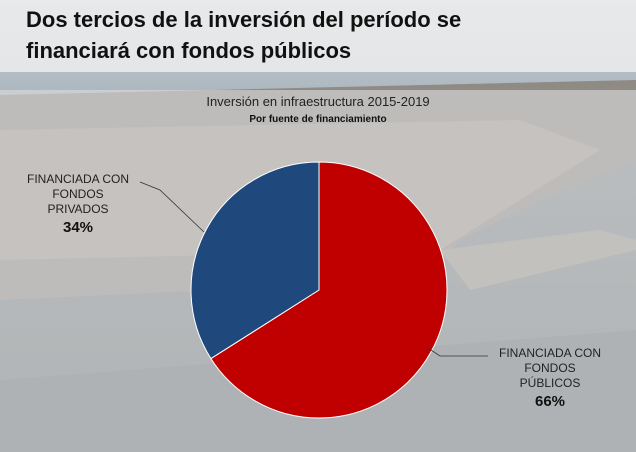 This screenshot has height=452, width=636. Describe the element at coordinates (550, 383) in the screenshot. I see `slice-label-publicos-line-3: PÚBLICOS` at that location.